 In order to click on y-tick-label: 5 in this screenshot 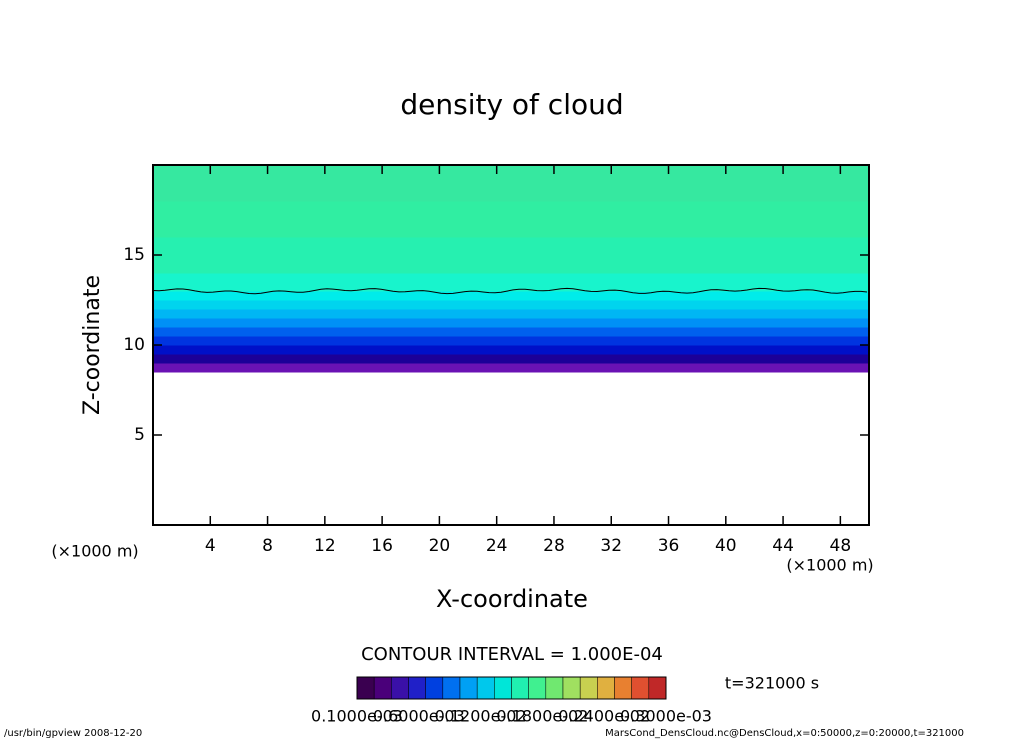, I will do `click(139, 435)`.